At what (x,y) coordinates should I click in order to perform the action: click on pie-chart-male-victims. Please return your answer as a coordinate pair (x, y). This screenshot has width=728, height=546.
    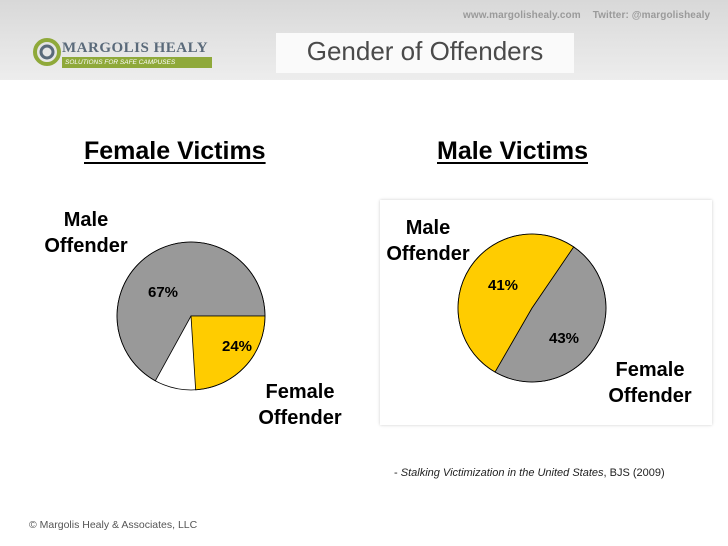
    Looking at the image, I should click on (532, 308).